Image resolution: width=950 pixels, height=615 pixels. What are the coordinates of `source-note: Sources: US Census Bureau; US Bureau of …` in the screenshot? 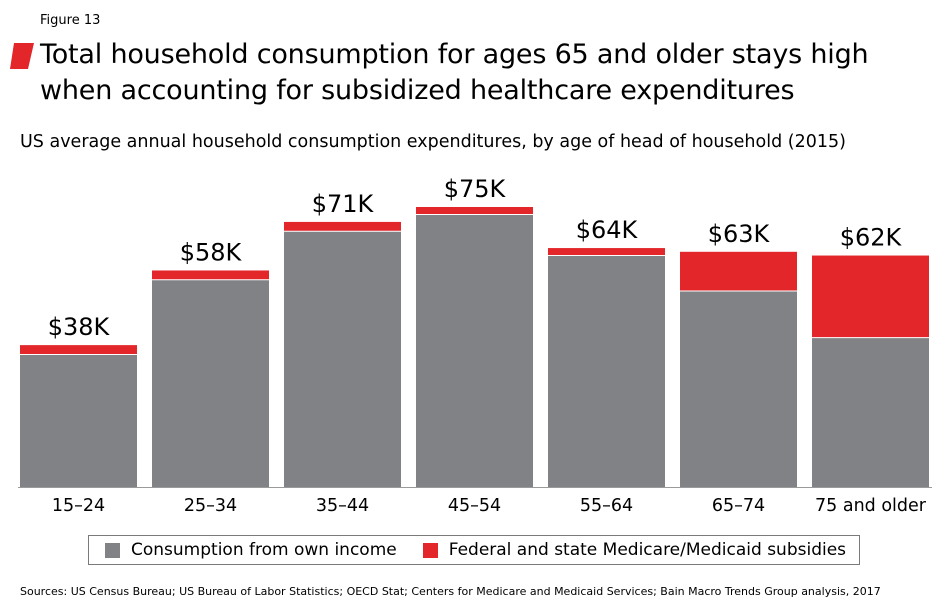 It's located at (450, 591).